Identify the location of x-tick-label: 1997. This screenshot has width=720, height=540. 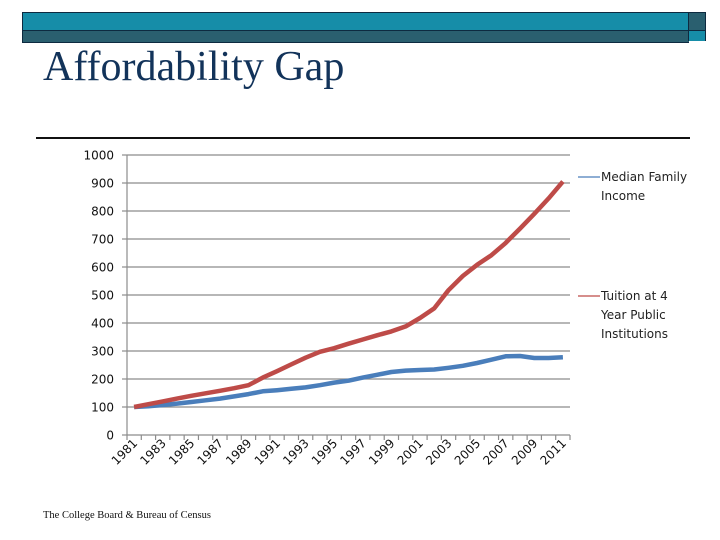
(352, 451).